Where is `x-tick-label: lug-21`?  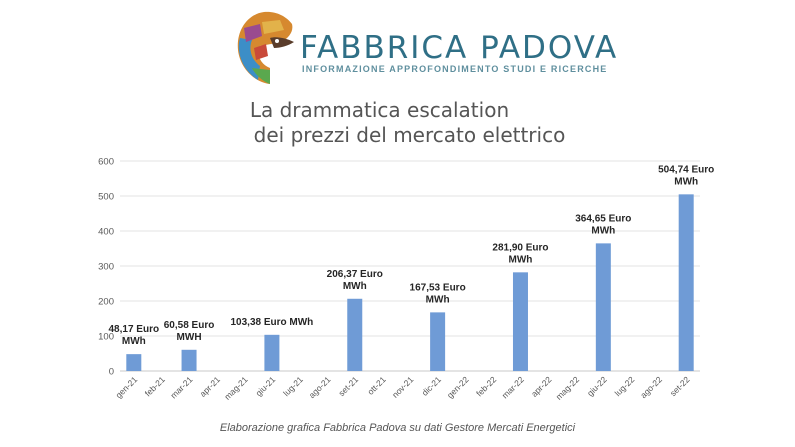
x-tick-label: lug-21 is located at coordinates (293, 386).